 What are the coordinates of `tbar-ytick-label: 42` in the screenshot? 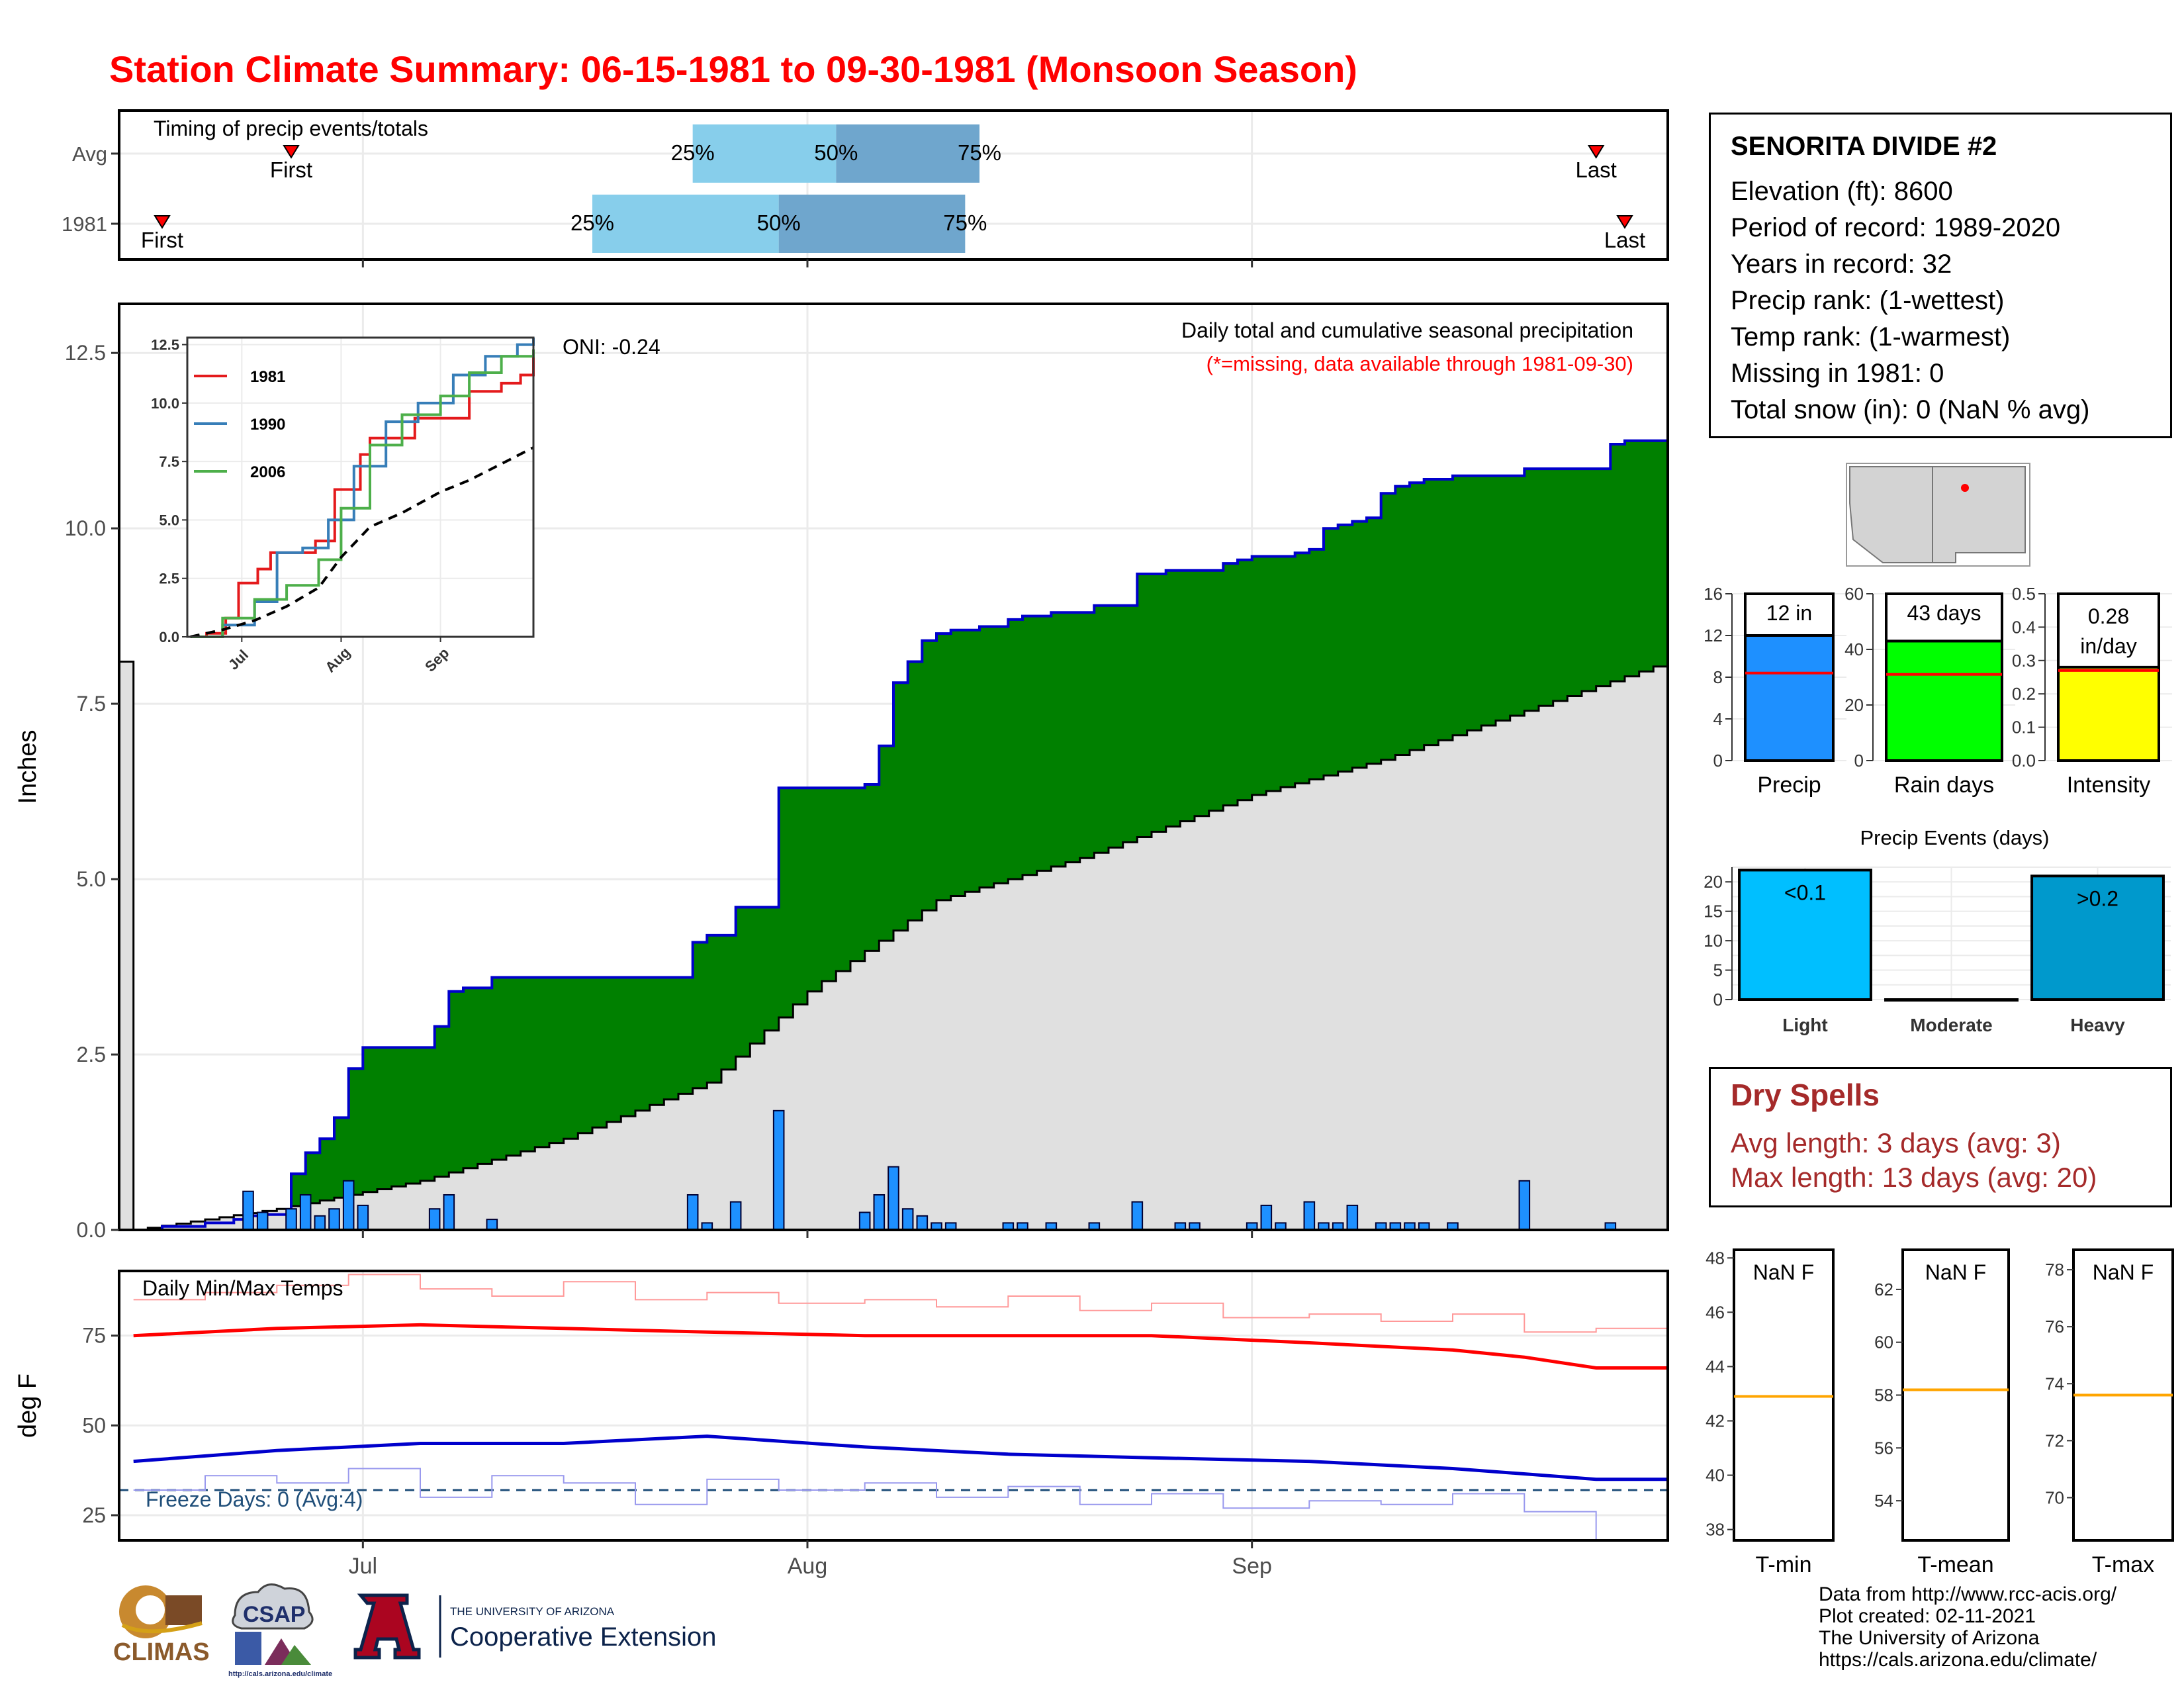 It's located at (1715, 1420).